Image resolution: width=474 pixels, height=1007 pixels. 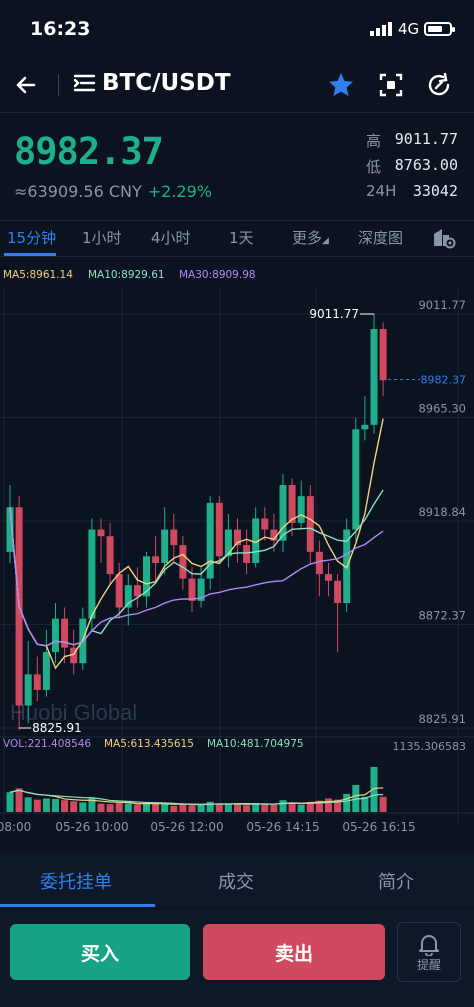 I want to click on back-button, so click(x=27, y=85).